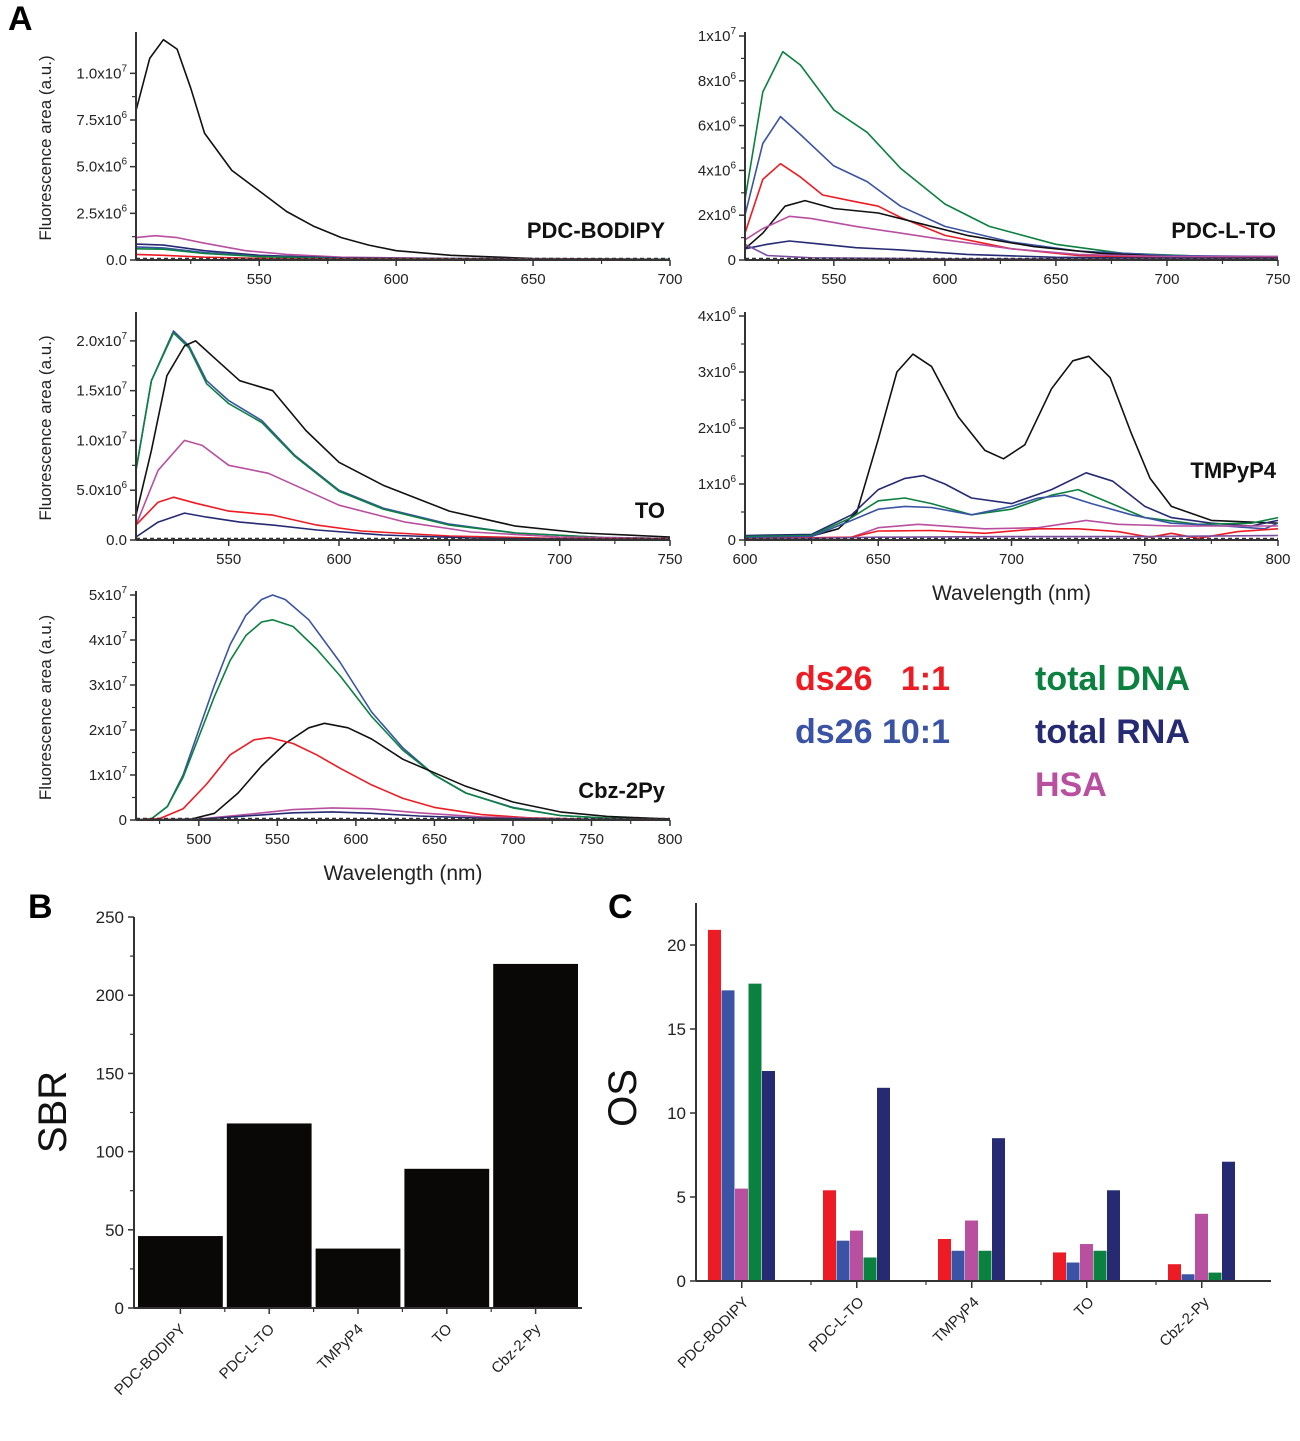 The height and width of the screenshot is (1441, 1300). Describe the element at coordinates (535, 1135) in the screenshot. I see `bar-cbz-2-py` at that location.